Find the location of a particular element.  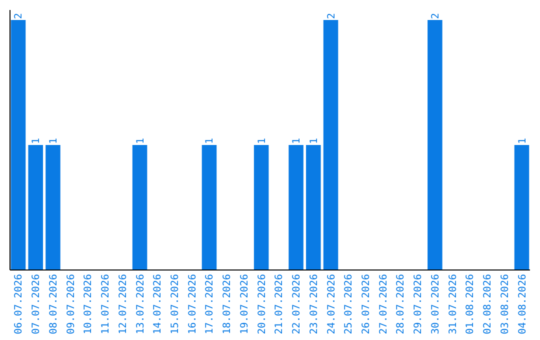

x-tick-label: 17.07.2026 is located at coordinates (210, 304).